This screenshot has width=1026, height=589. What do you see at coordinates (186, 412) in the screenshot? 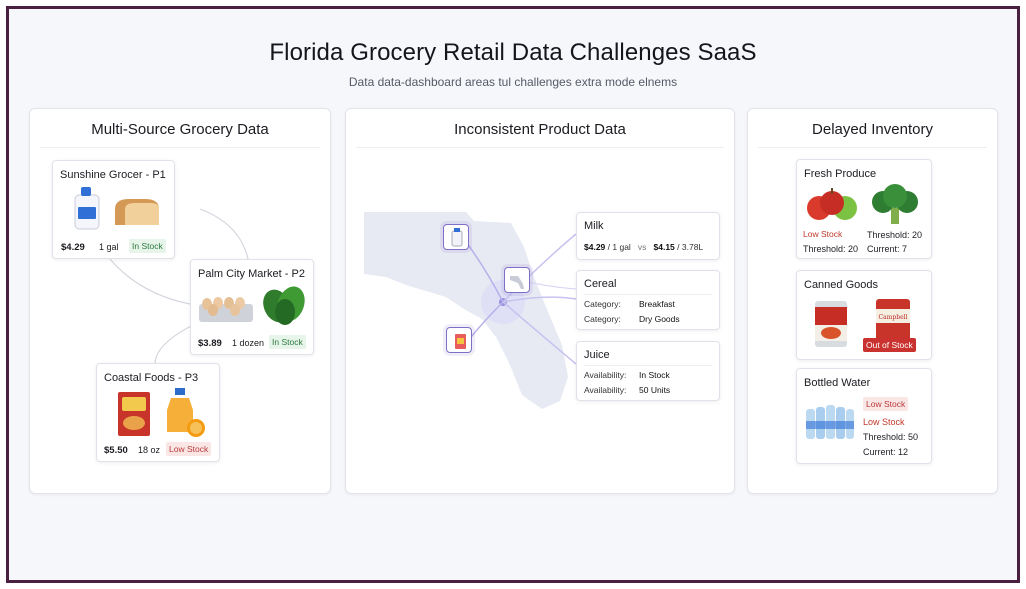
I see `orange-juice-icon` at bounding box center [186, 412].